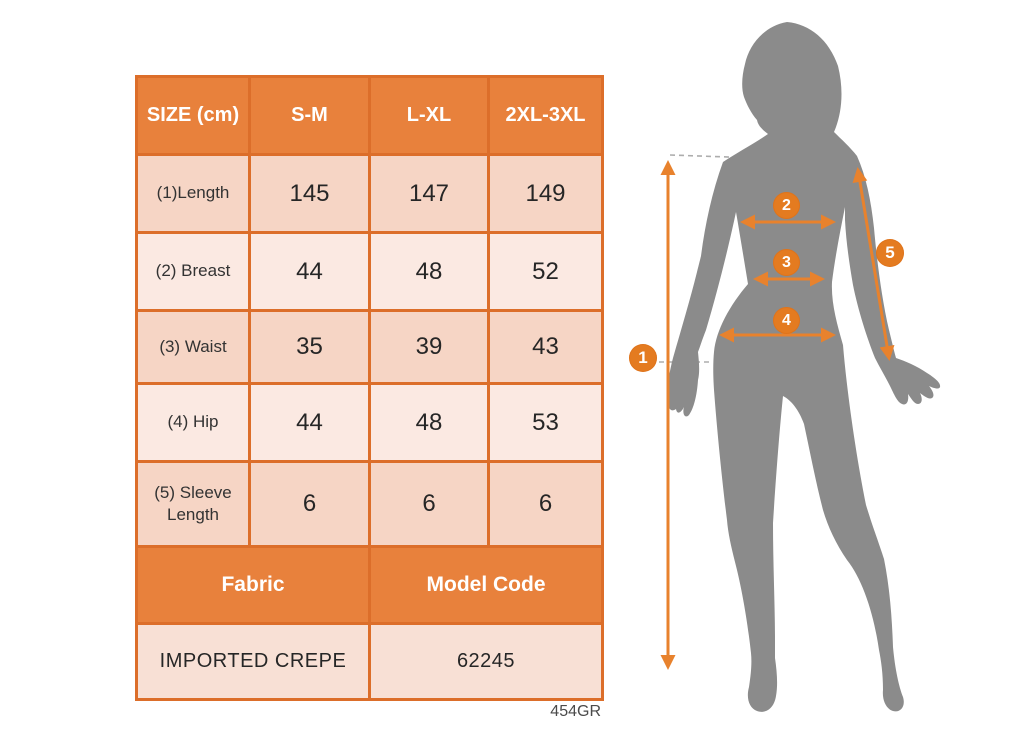 The width and height of the screenshot is (1024, 744). I want to click on sleeve-value-sm: 6, so click(309, 504).